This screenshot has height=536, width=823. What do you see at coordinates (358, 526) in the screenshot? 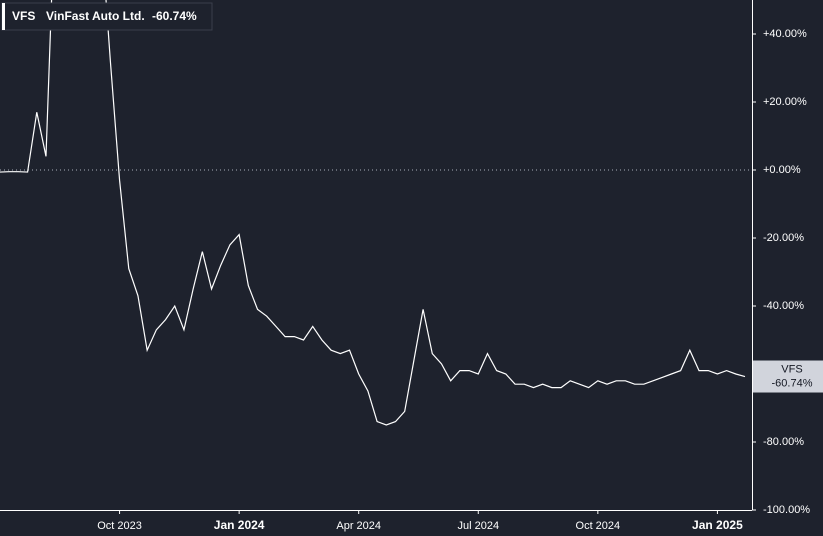
I see `x-tick-label: Apr 2024` at bounding box center [358, 526].